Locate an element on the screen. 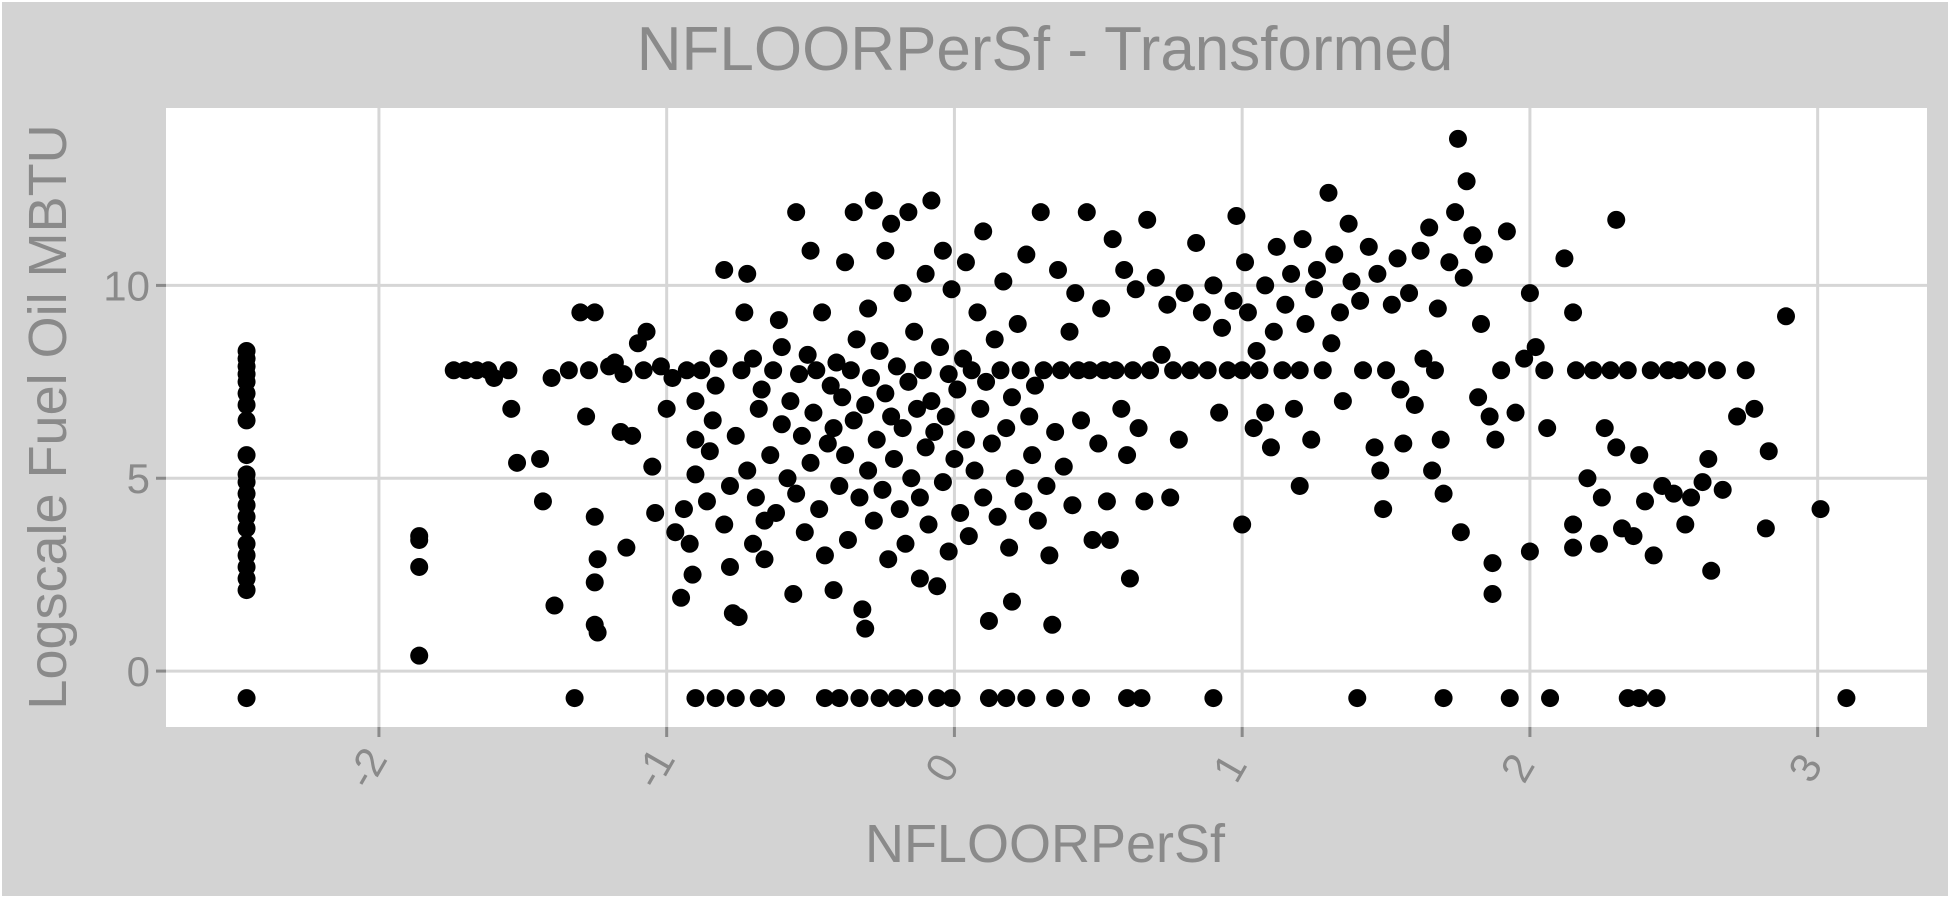 The width and height of the screenshot is (1950, 900). y-tick-labels: 0 5 10 is located at coordinates (134, 478).